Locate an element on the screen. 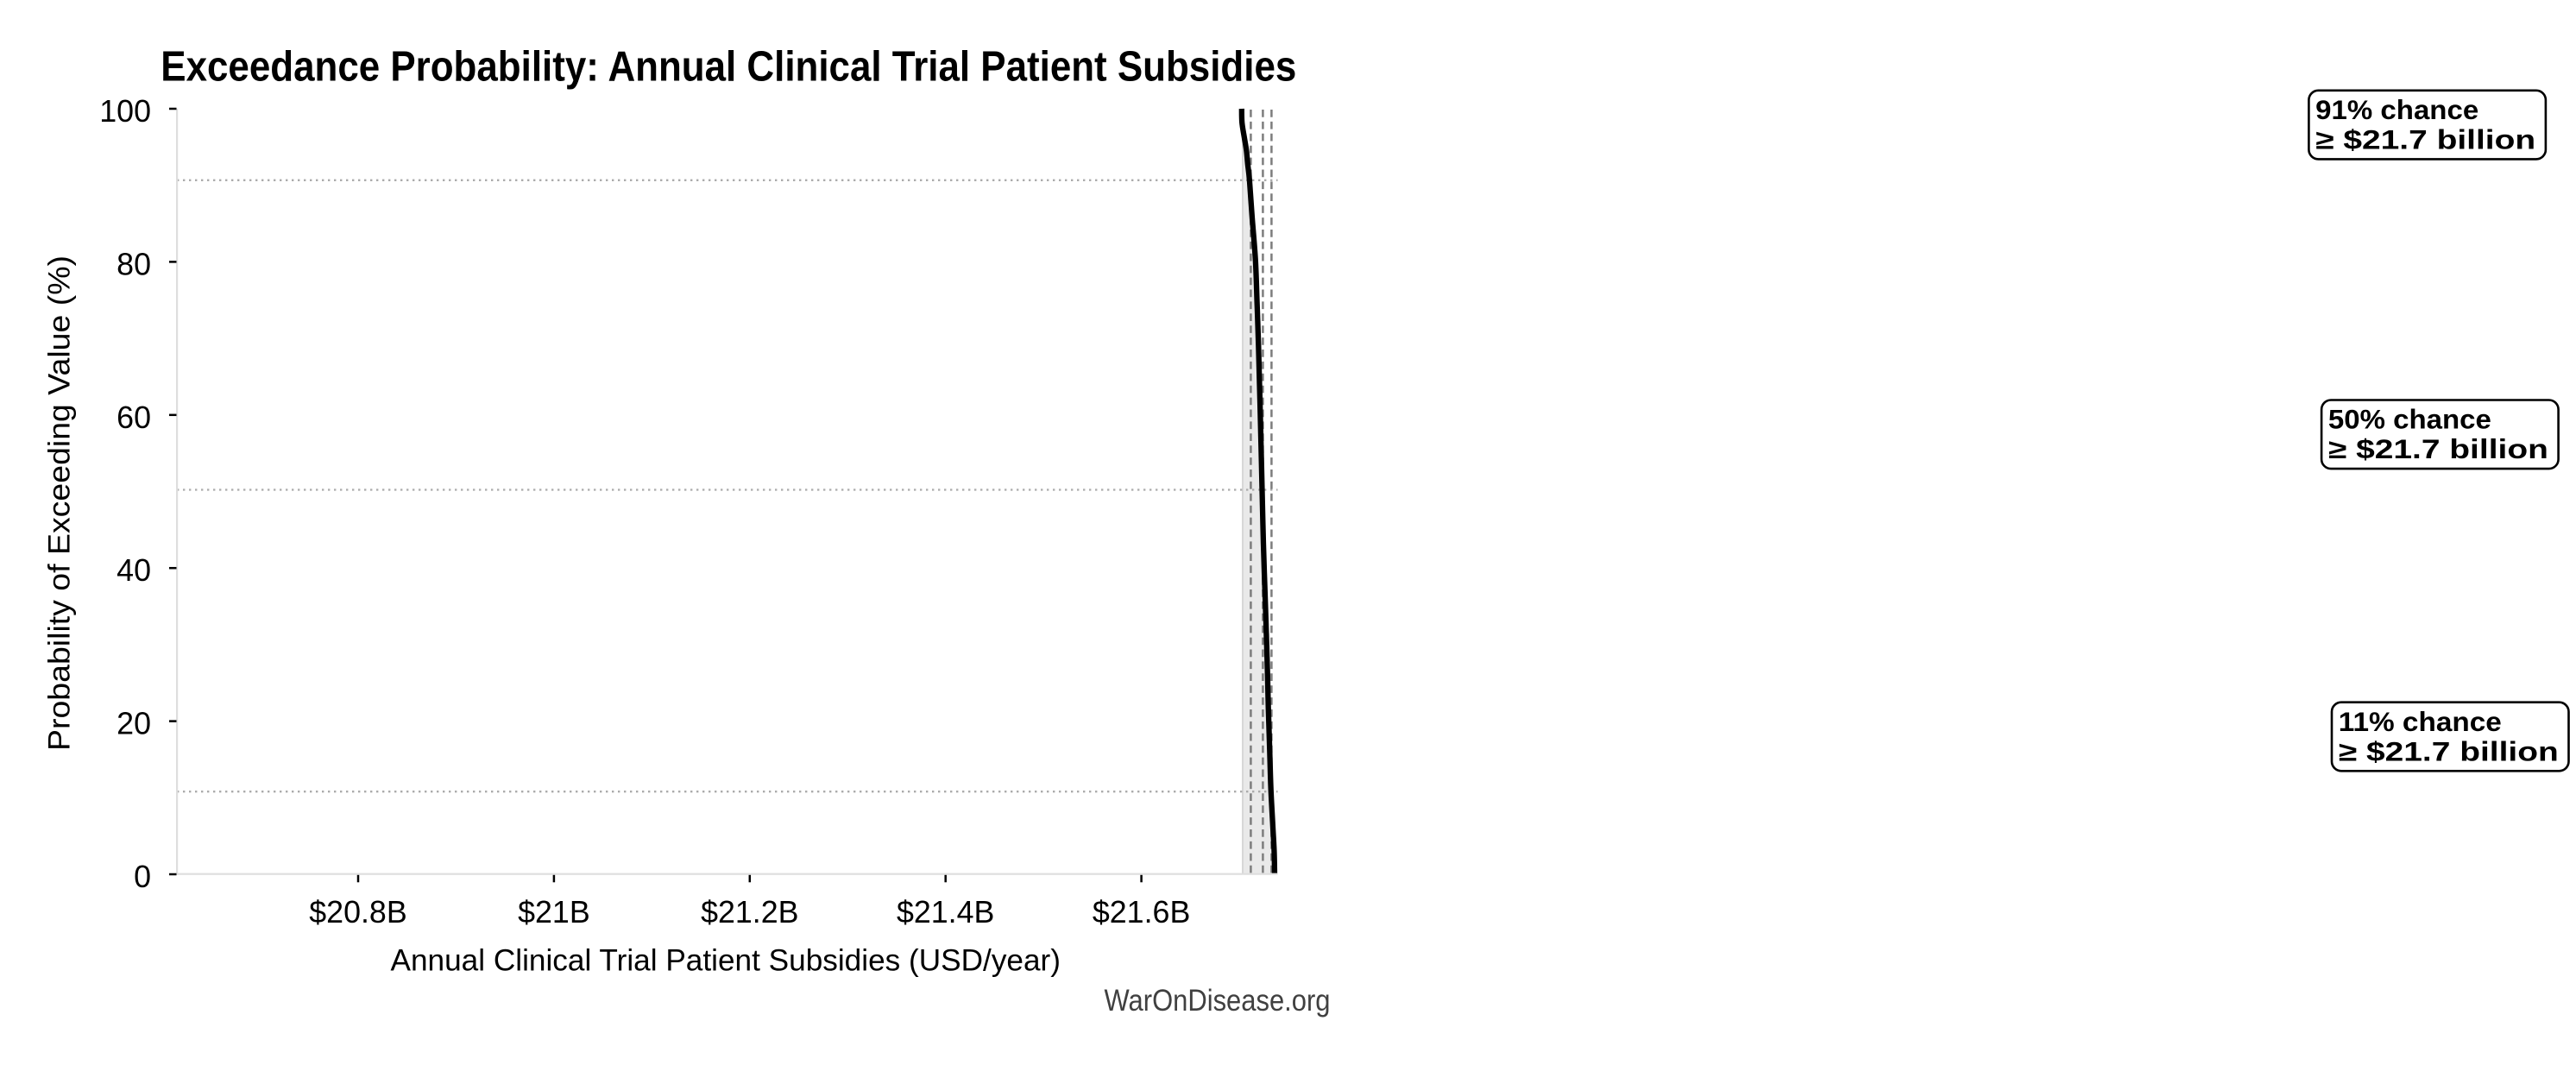 The height and width of the screenshot is (1065, 2576). svg-text: WarOnDisease.org is located at coordinates (1218, 1001).